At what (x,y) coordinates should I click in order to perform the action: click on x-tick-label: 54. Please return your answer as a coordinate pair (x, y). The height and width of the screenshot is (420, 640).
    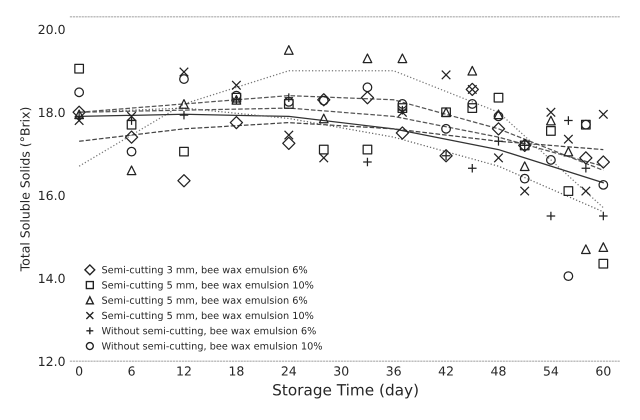
    Looking at the image, I should click on (551, 371).